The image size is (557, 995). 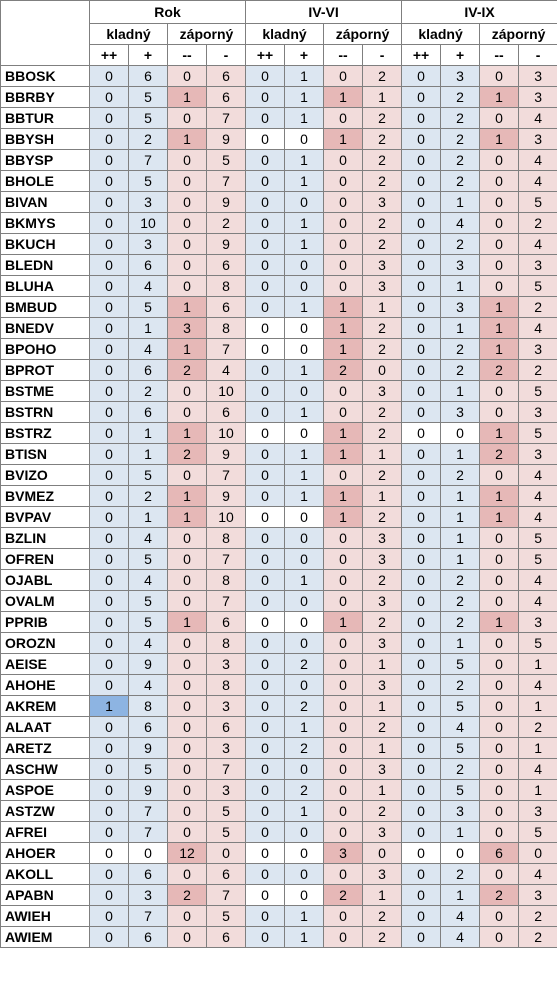 What do you see at coordinates (45, 643) in the screenshot?
I see `station-name: OROZN` at bounding box center [45, 643].